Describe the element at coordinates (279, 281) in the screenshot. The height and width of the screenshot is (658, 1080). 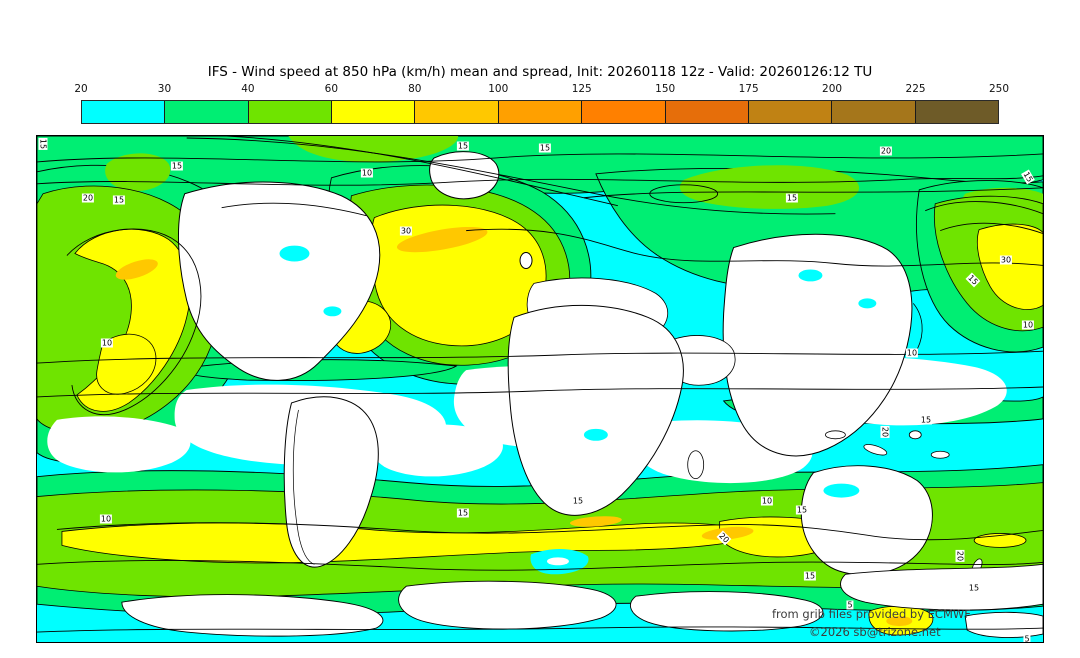
I see `north-america` at that location.